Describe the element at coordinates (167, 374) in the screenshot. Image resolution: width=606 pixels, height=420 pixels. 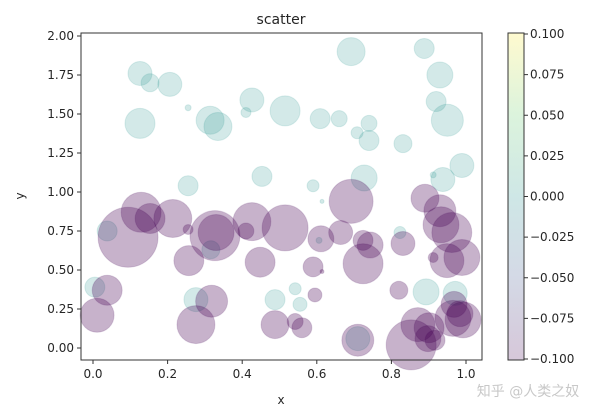
I see `x-tick-label: 0.2` at that location.